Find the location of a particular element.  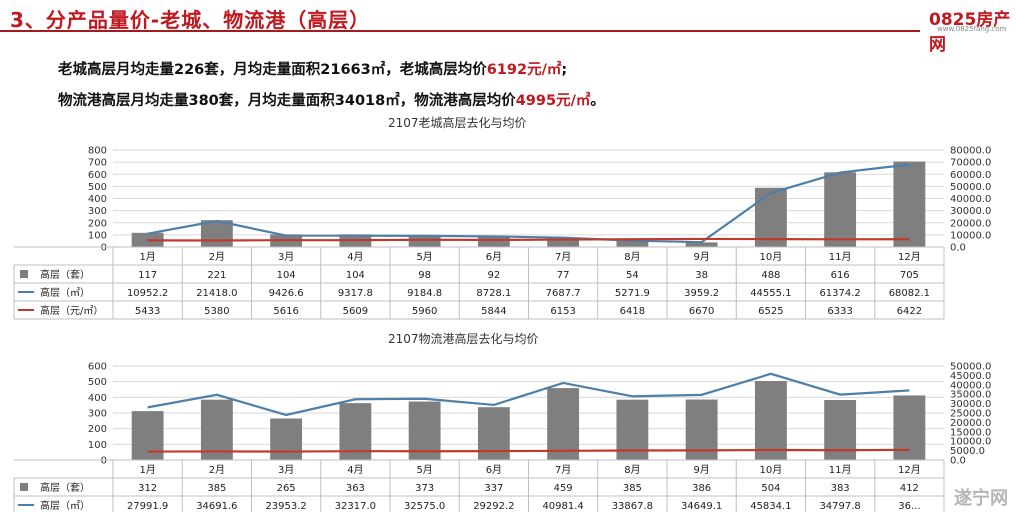

data-label: 459 is located at coordinates (563, 488).